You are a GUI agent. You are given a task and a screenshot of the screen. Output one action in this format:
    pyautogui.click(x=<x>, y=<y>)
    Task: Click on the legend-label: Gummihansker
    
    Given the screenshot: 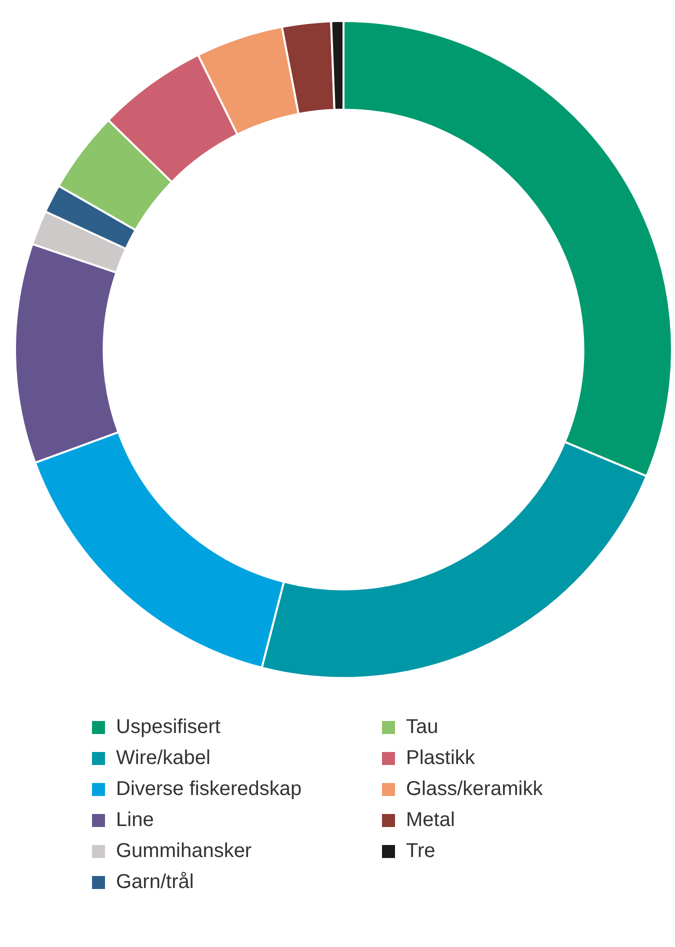 What is the action you would take?
    pyautogui.click(x=184, y=851)
    